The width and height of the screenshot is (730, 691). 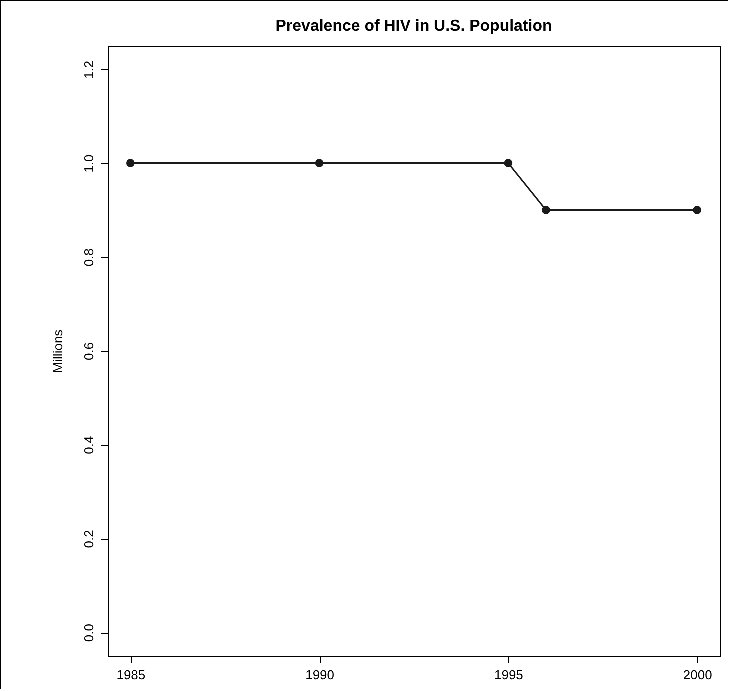 I want to click on y-tick-label: 0.4, so click(x=89, y=445).